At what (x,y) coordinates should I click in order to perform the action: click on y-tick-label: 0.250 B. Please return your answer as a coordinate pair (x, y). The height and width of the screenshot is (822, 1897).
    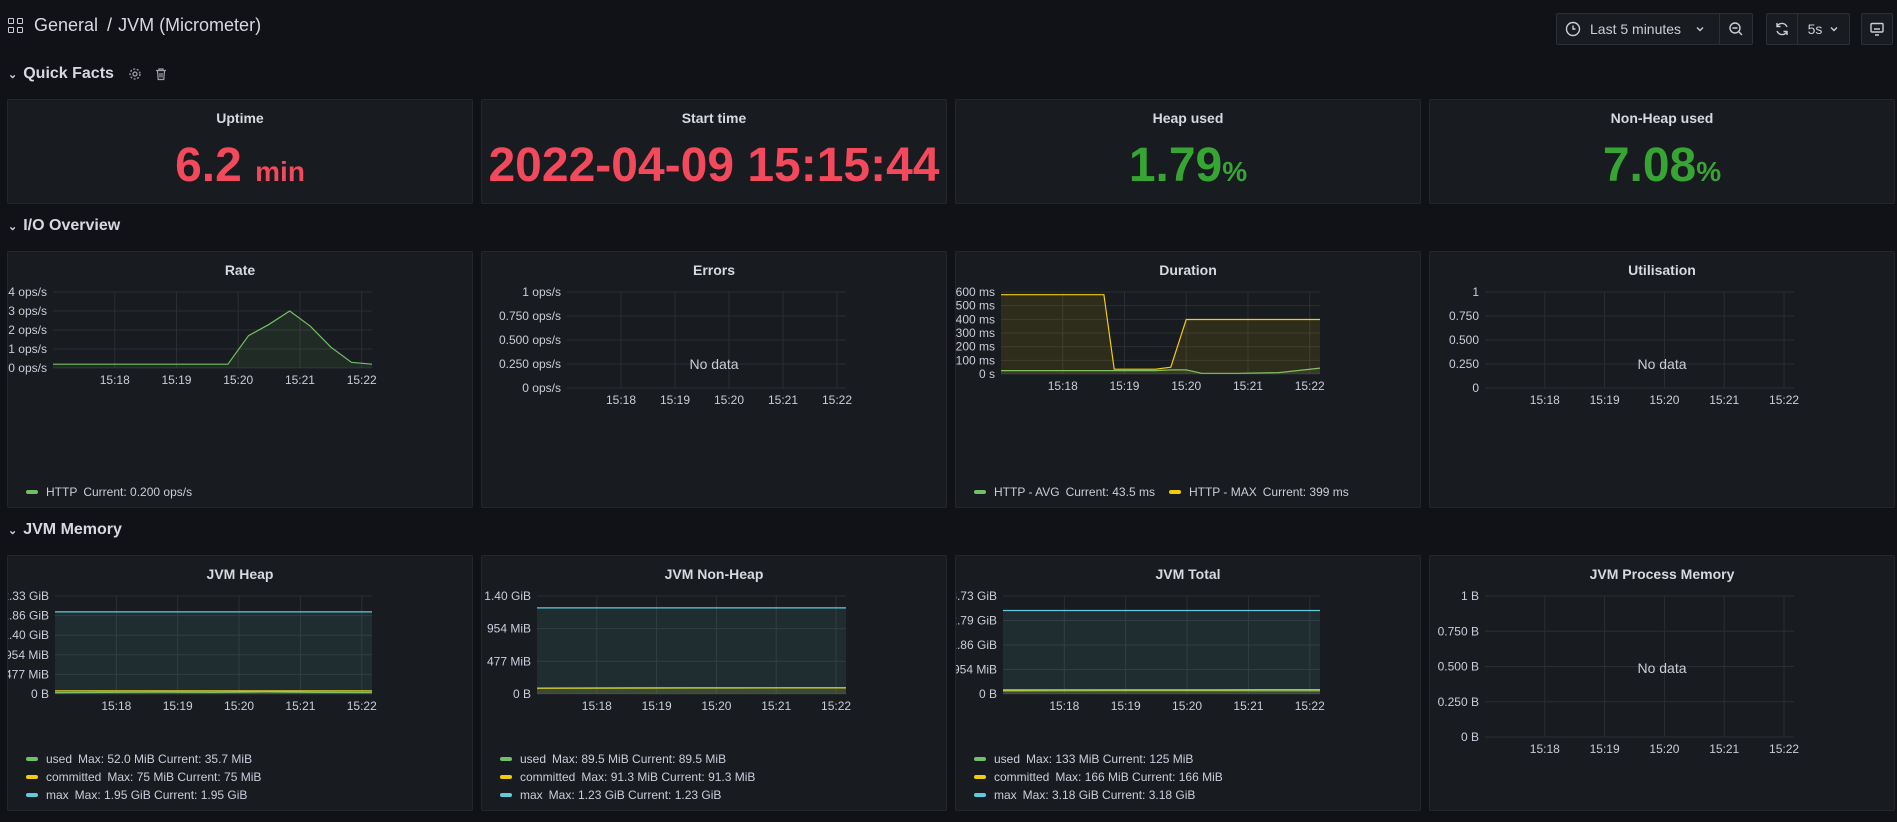
    Looking at the image, I should click on (1458, 702).